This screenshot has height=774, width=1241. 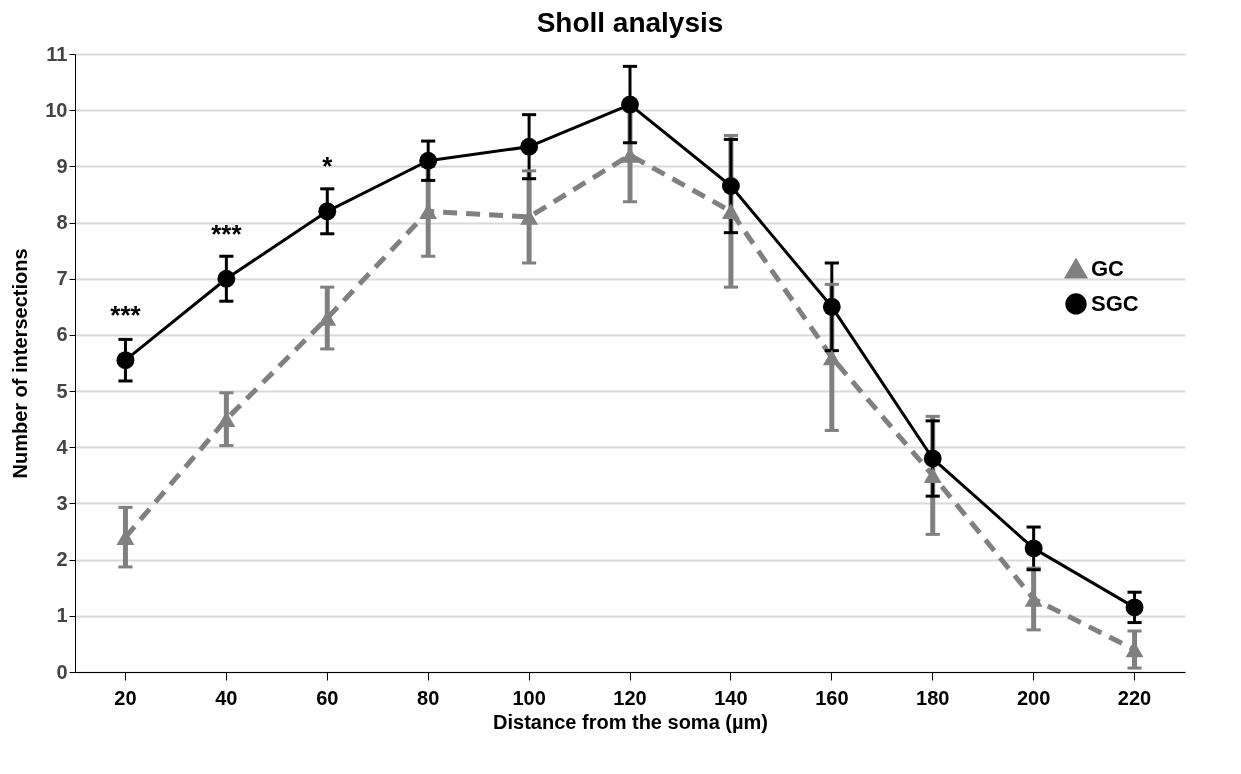 What do you see at coordinates (630, 721) in the screenshot?
I see `x-axis-title: Distance from the soma (µm)` at bounding box center [630, 721].